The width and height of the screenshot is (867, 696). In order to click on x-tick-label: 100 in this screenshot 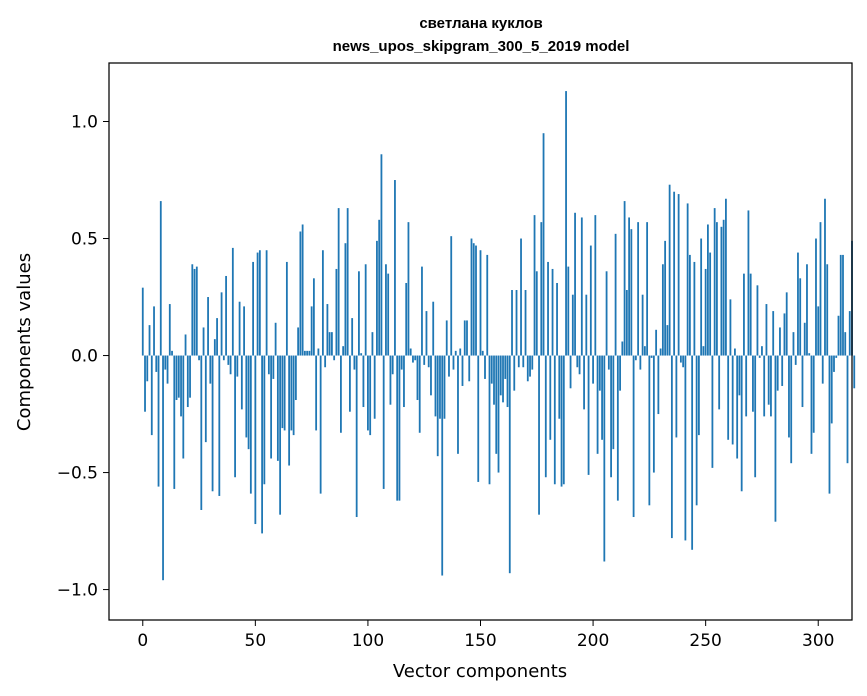, I will do `click(368, 641)`.